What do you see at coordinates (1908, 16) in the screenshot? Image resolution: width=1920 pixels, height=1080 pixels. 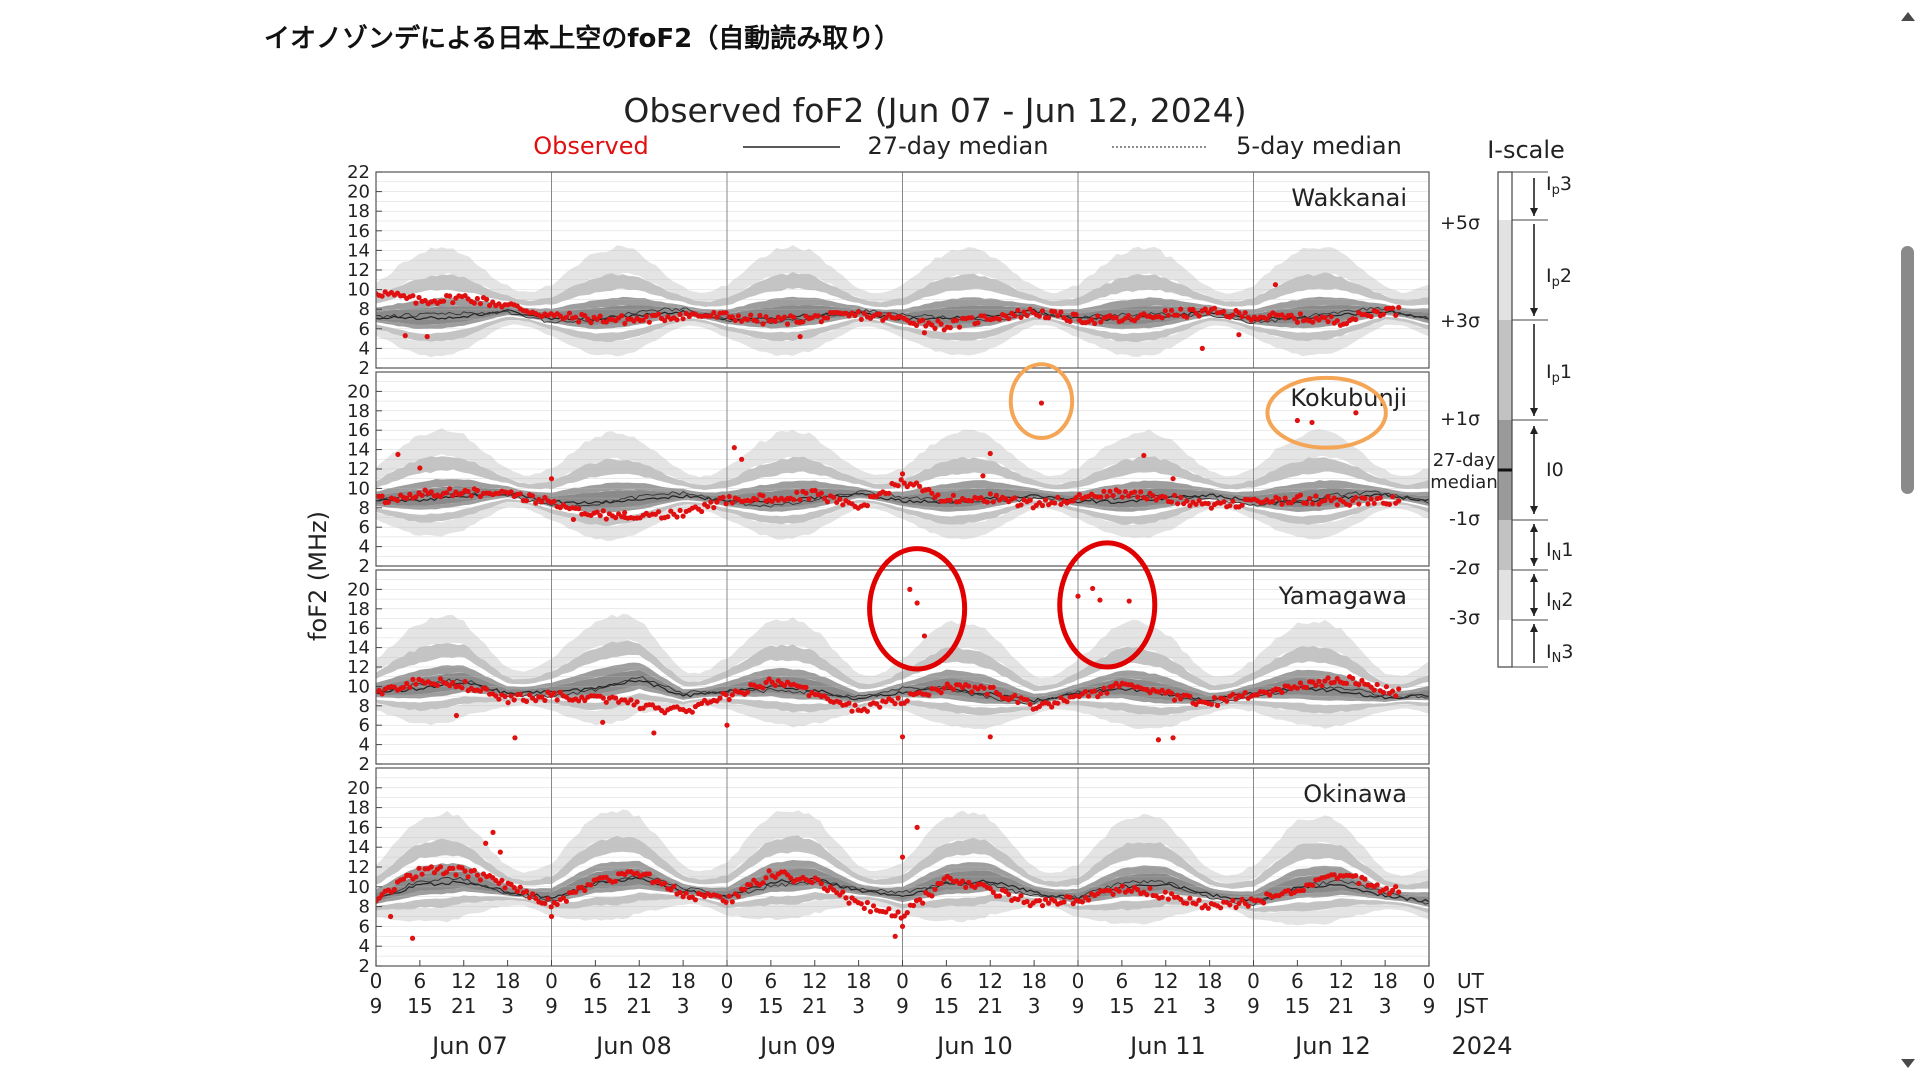 I see `scroll-up-icon` at bounding box center [1908, 16].